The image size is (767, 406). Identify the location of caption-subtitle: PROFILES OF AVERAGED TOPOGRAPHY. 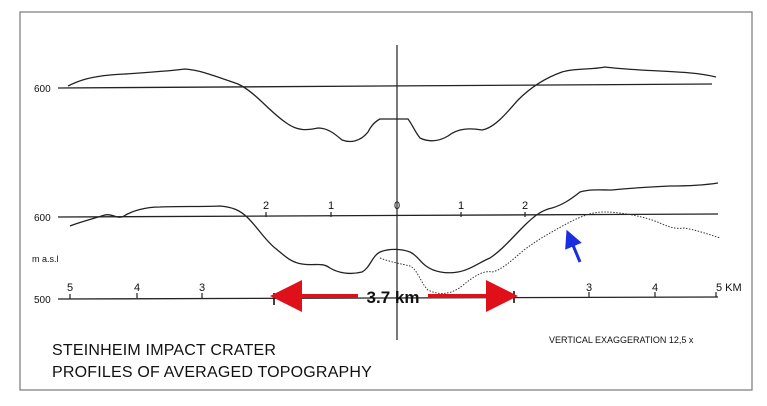
(212, 372).